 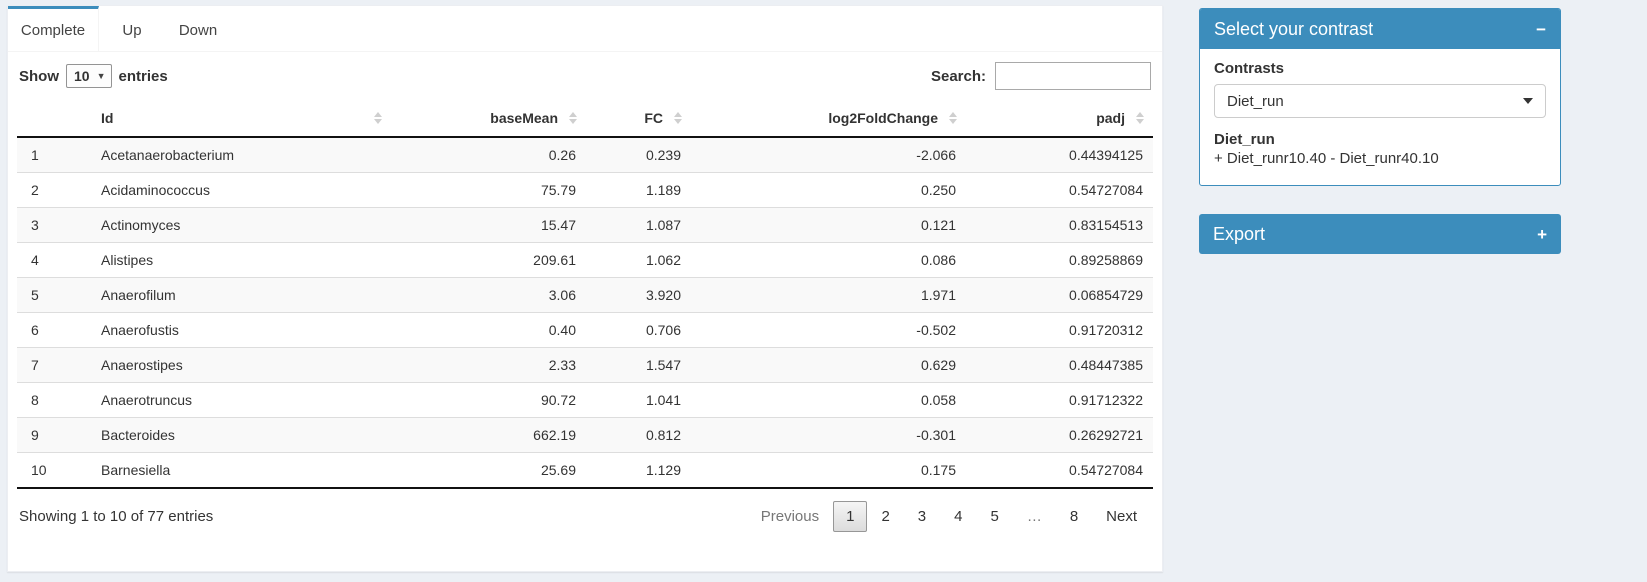 I want to click on column-header-log2foldchange-label: log2FoldChange, so click(x=883, y=118).